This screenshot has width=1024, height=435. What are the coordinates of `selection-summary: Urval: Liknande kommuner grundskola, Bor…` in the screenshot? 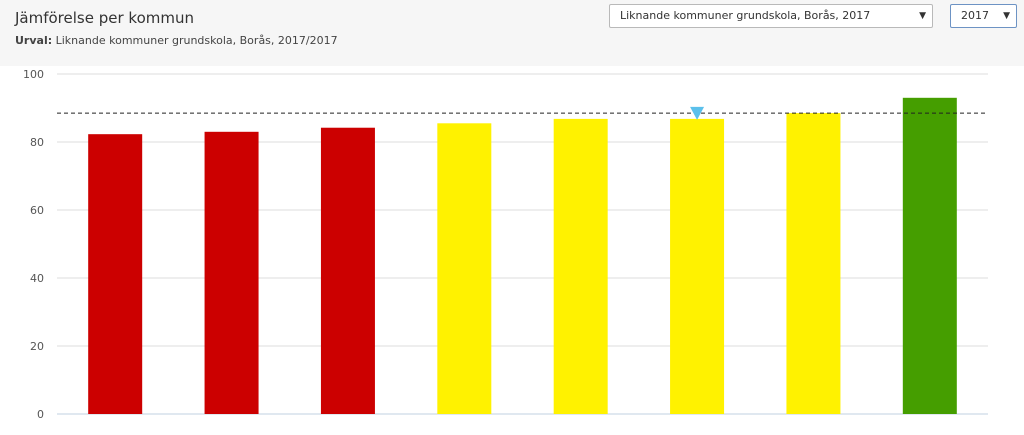 It's located at (176, 40).